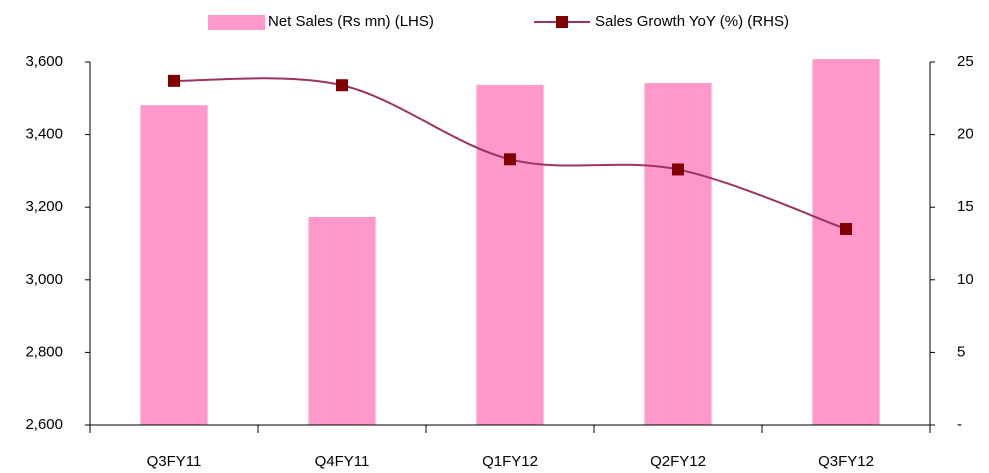 This screenshot has height=473, width=989. I want to click on legend-marker, so click(562, 22).